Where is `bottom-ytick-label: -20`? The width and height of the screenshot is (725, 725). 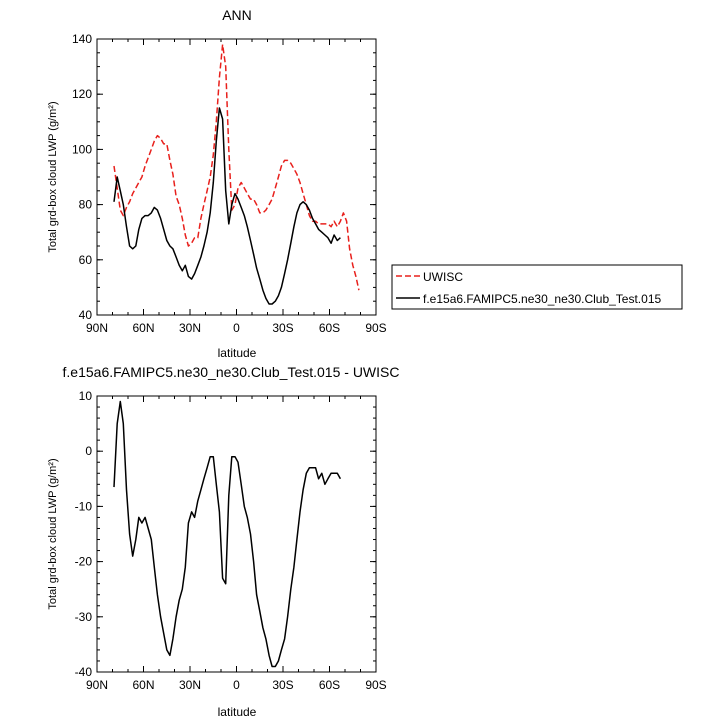 bottom-ytick-label: -20 is located at coordinates (84, 562).